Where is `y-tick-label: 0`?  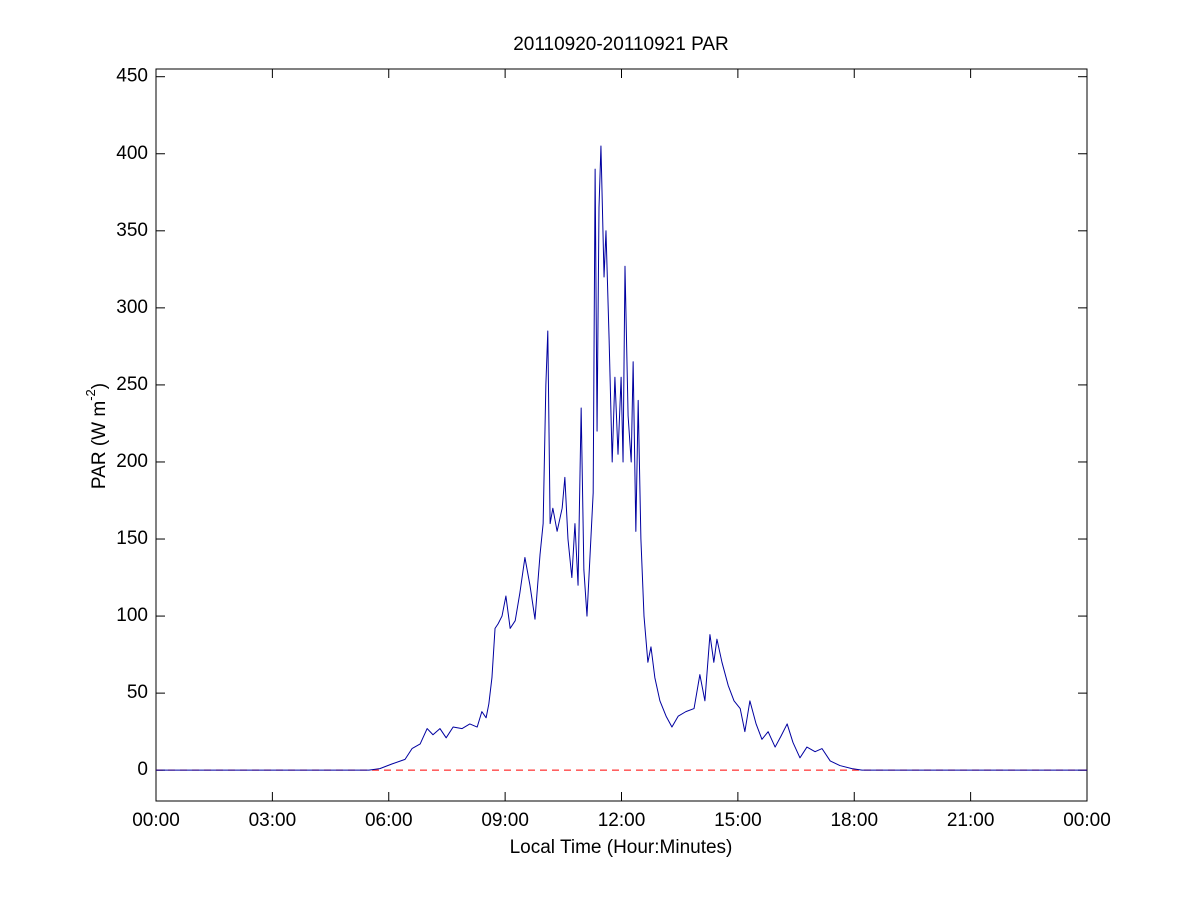 y-tick-label: 0 is located at coordinates (142, 769).